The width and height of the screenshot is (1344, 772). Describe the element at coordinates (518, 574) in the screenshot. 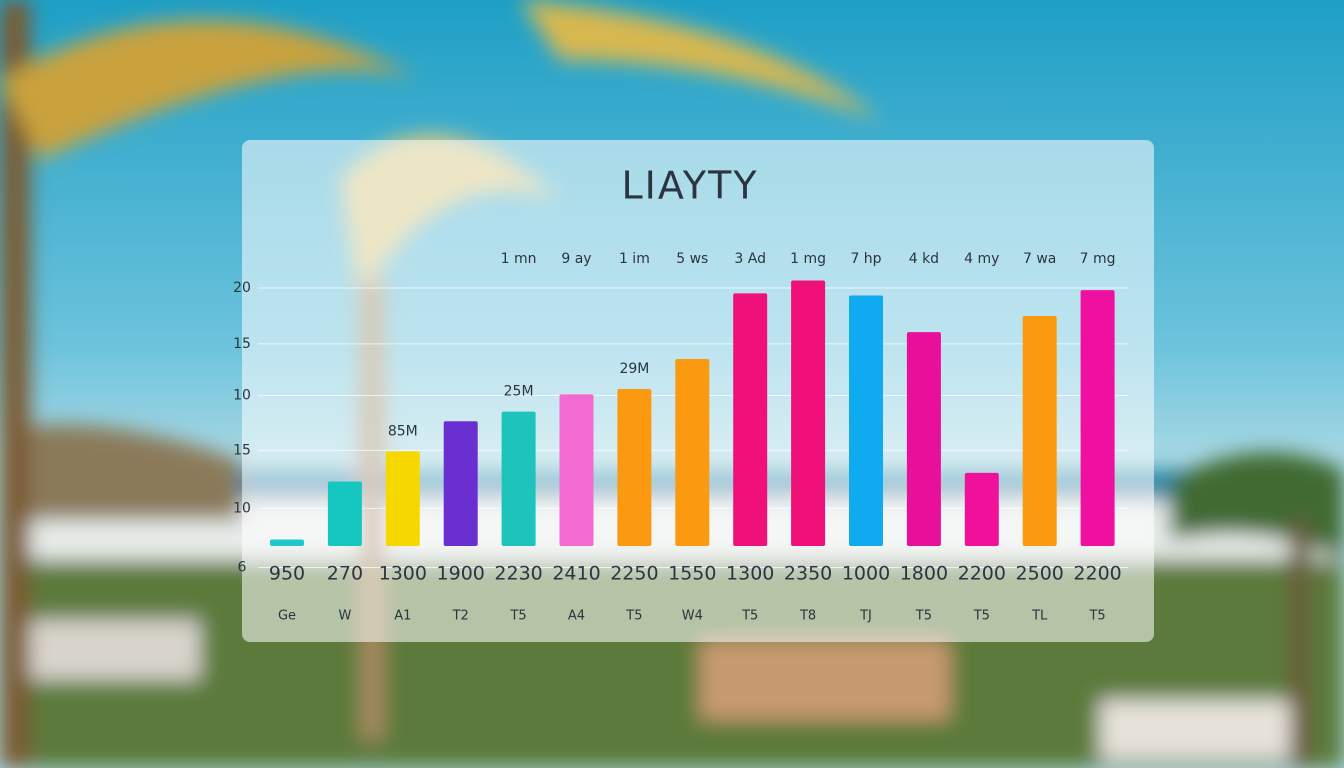

I see `bottom-number: 2230` at that location.